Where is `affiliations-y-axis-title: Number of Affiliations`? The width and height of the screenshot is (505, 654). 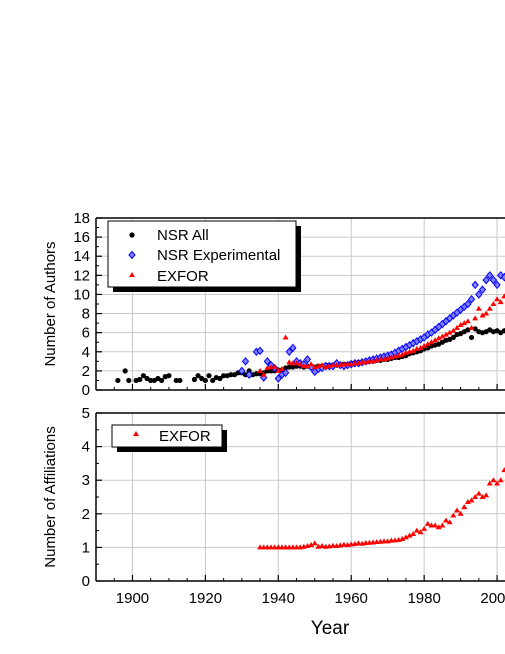
affiliations-y-axis-title: Number of Affiliations is located at coordinates (50, 496).